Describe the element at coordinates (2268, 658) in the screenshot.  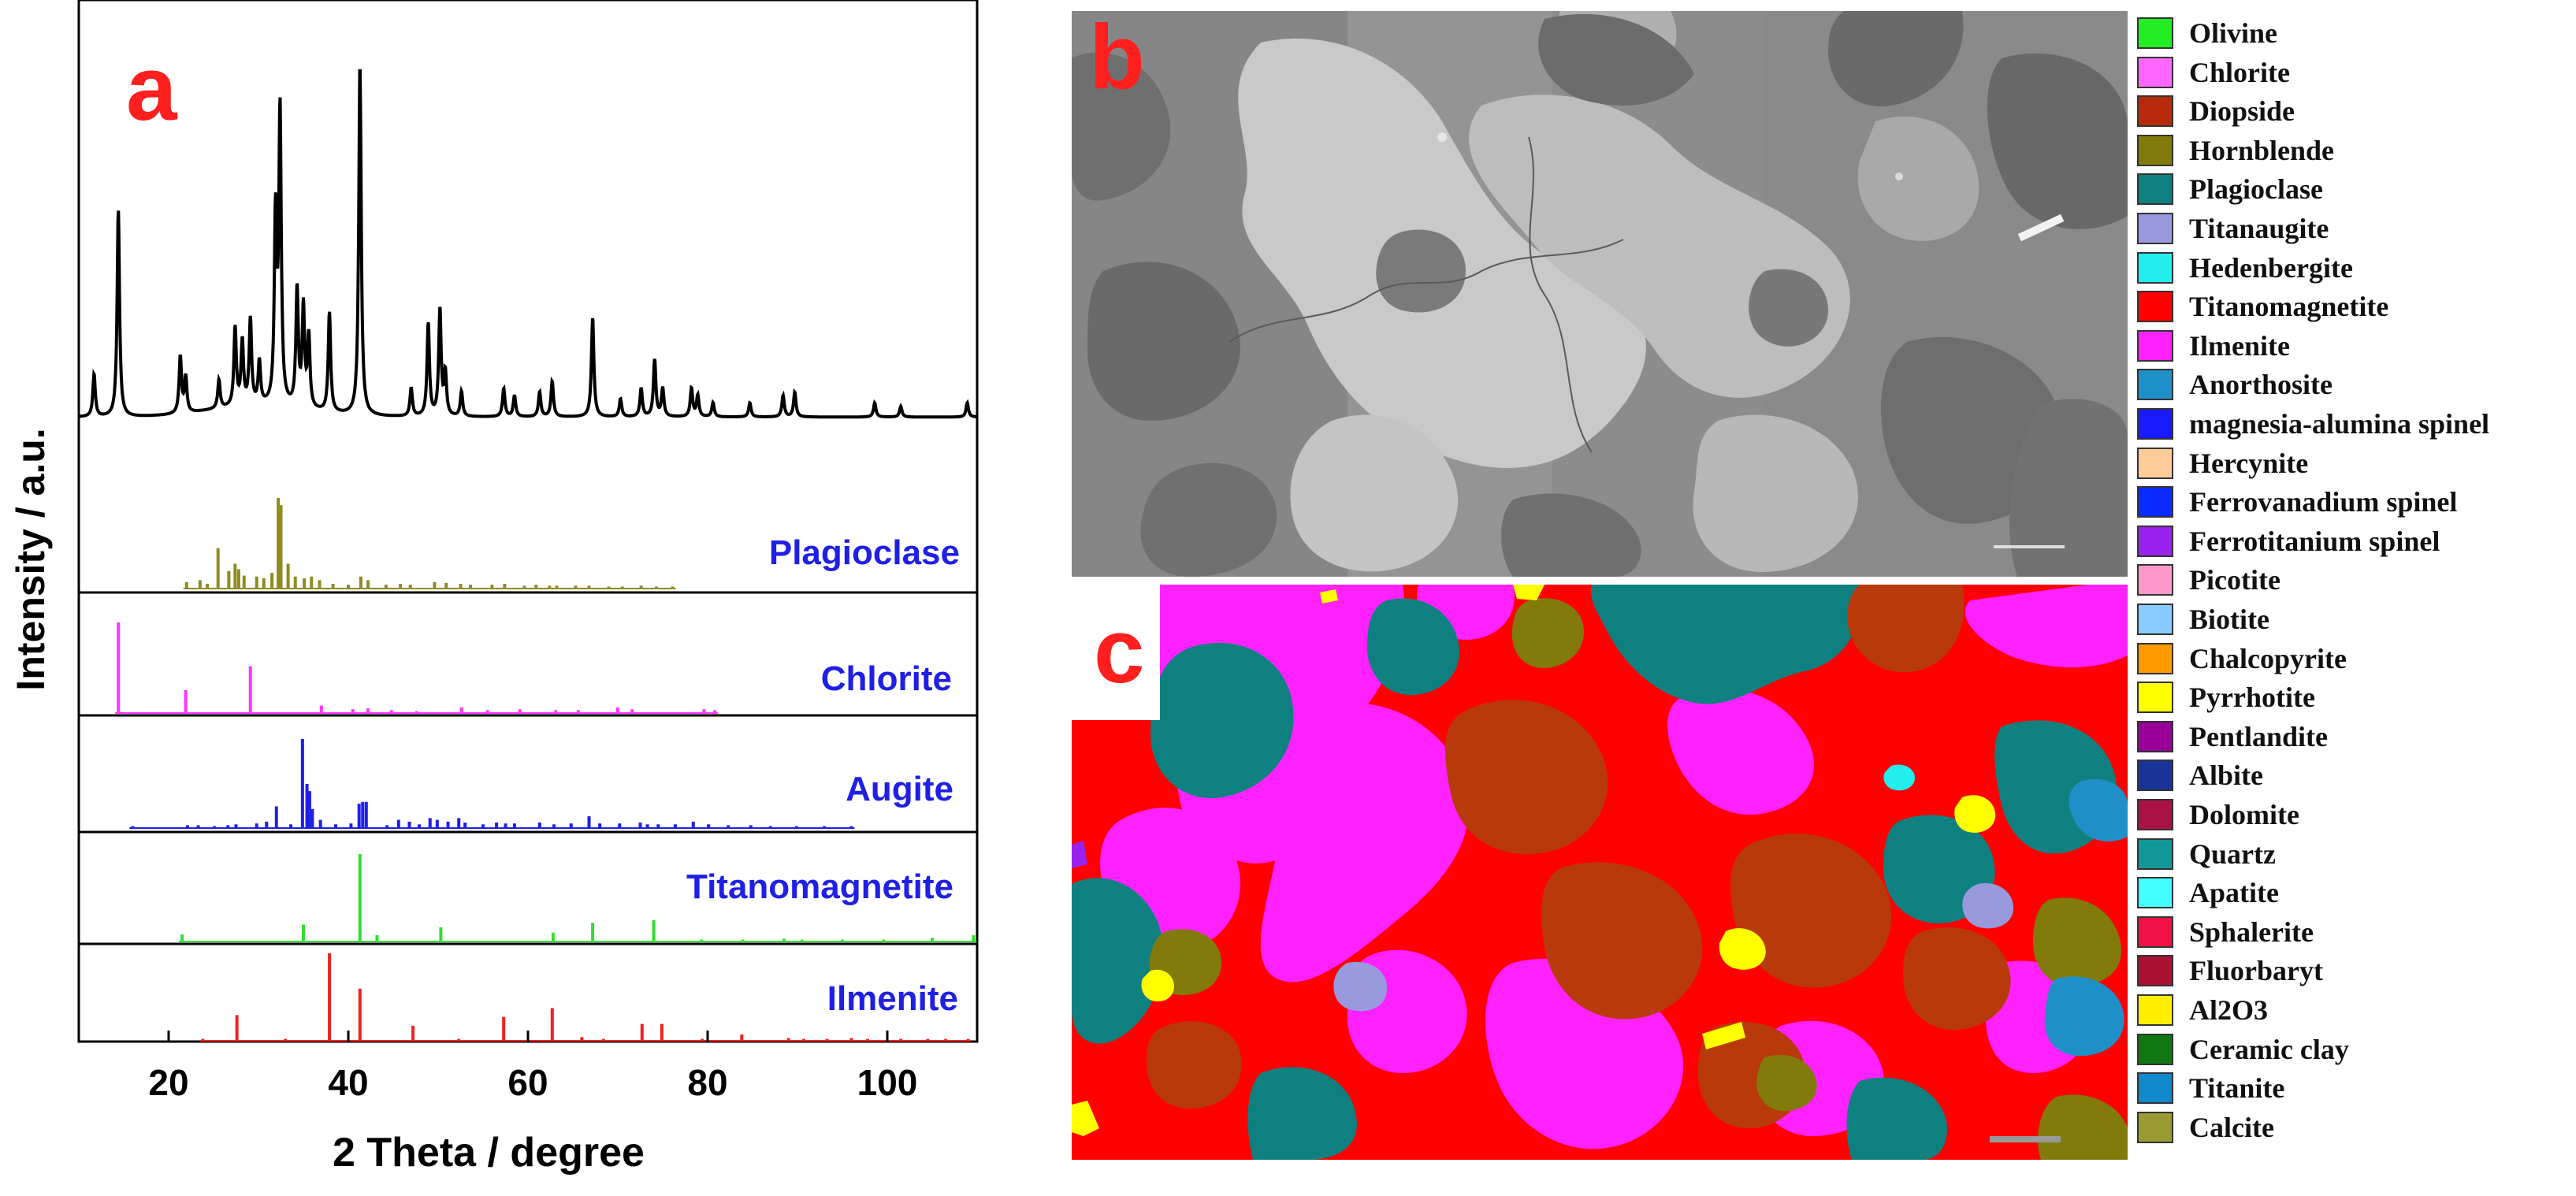
I see `legend-label: Chalcopyrite` at that location.